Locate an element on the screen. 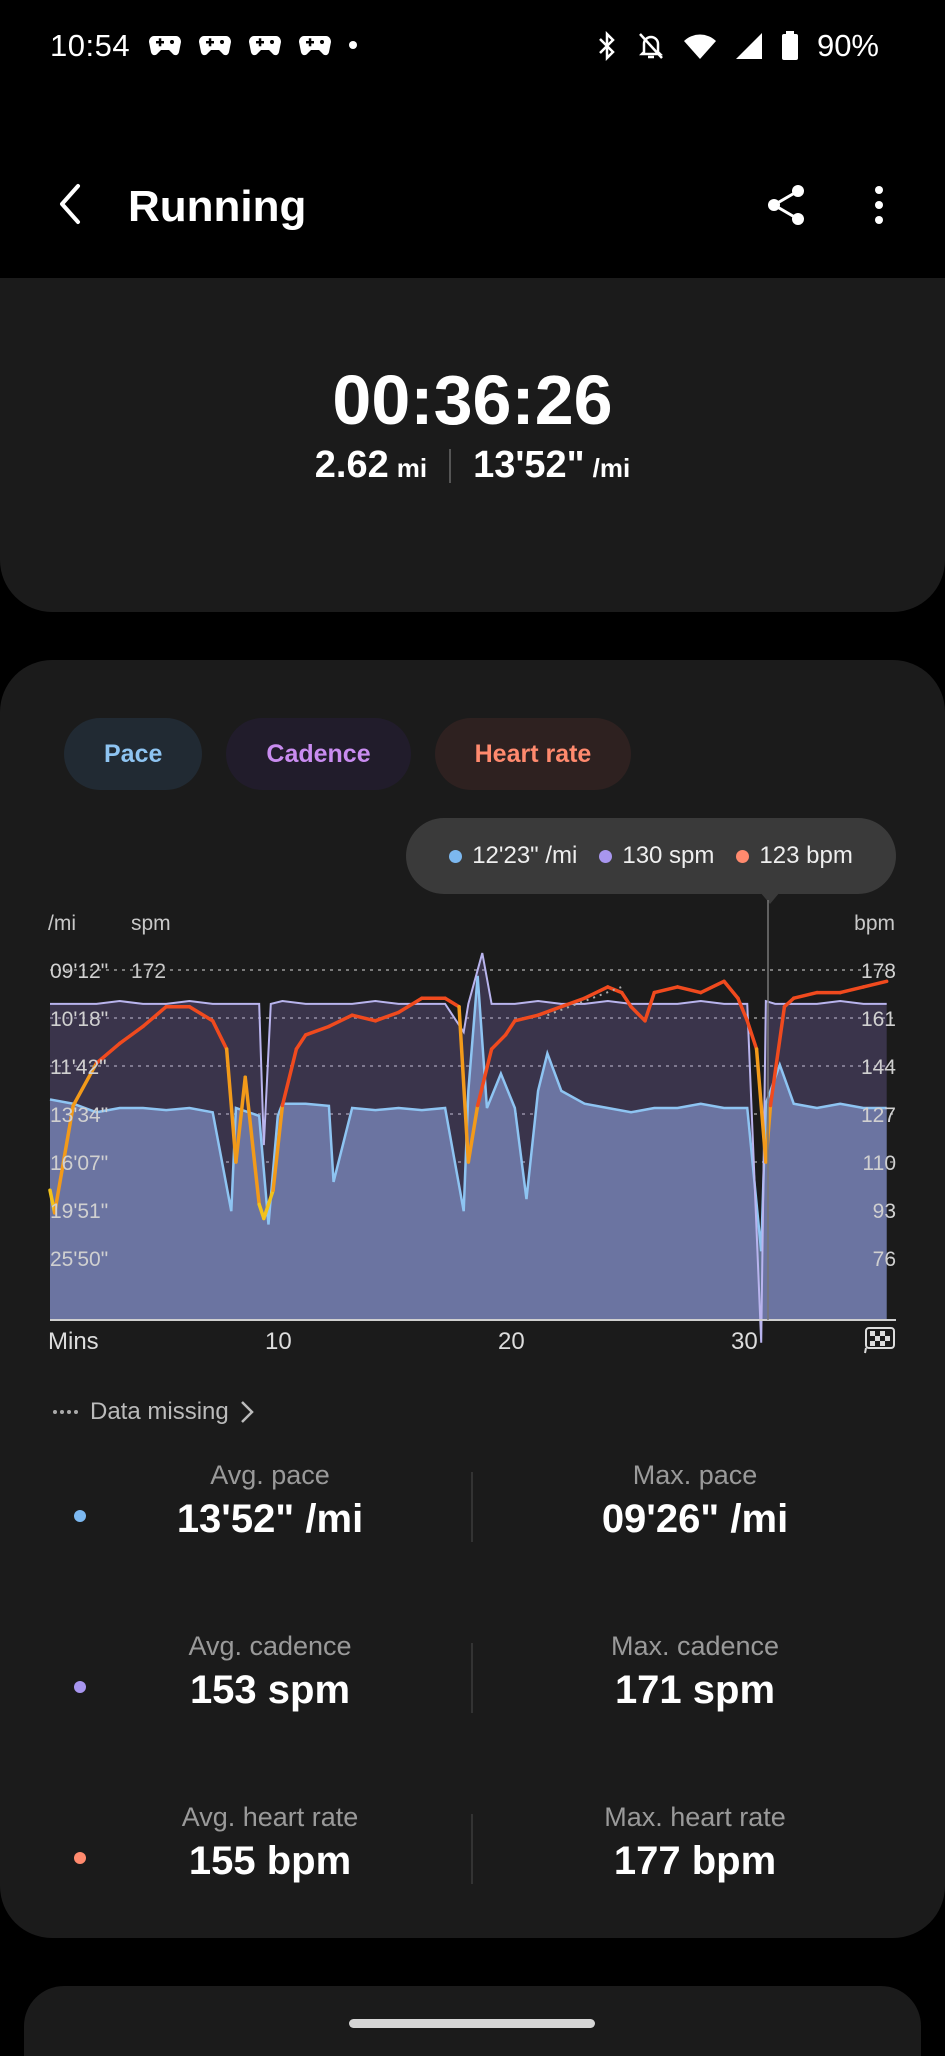 This screenshot has width=945, height=2056. cadence-dot is located at coordinates (606, 856).